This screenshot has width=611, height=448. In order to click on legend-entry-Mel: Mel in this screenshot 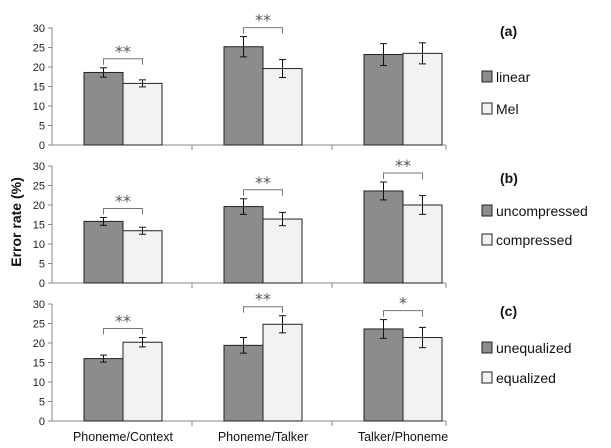, I will do `click(507, 109)`.